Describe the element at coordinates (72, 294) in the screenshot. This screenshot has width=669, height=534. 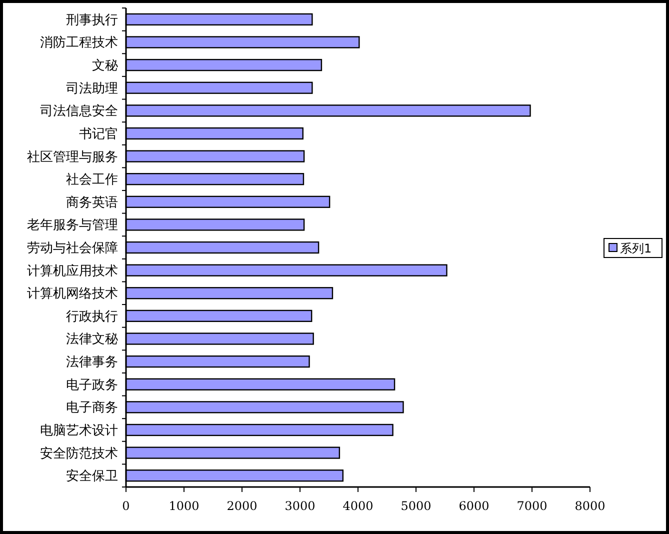
I see `y-tick-label: 计算机网络技术` at that location.